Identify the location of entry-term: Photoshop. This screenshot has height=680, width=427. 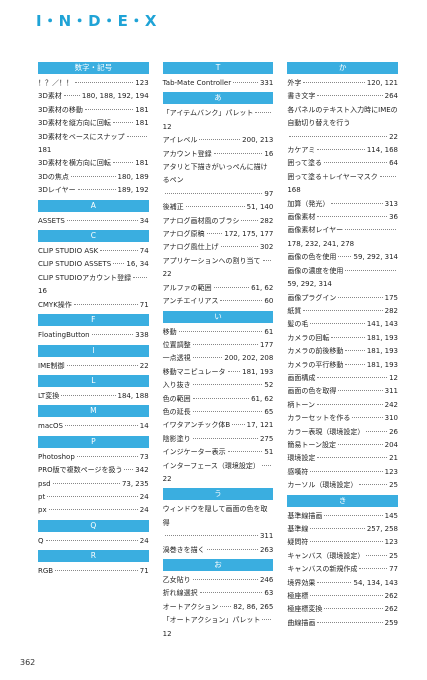
(56, 456).